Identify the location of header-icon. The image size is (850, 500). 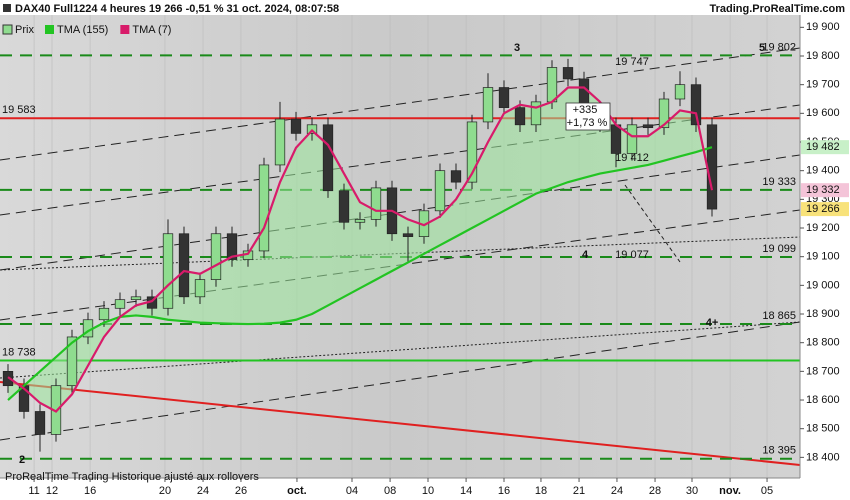
(7, 8).